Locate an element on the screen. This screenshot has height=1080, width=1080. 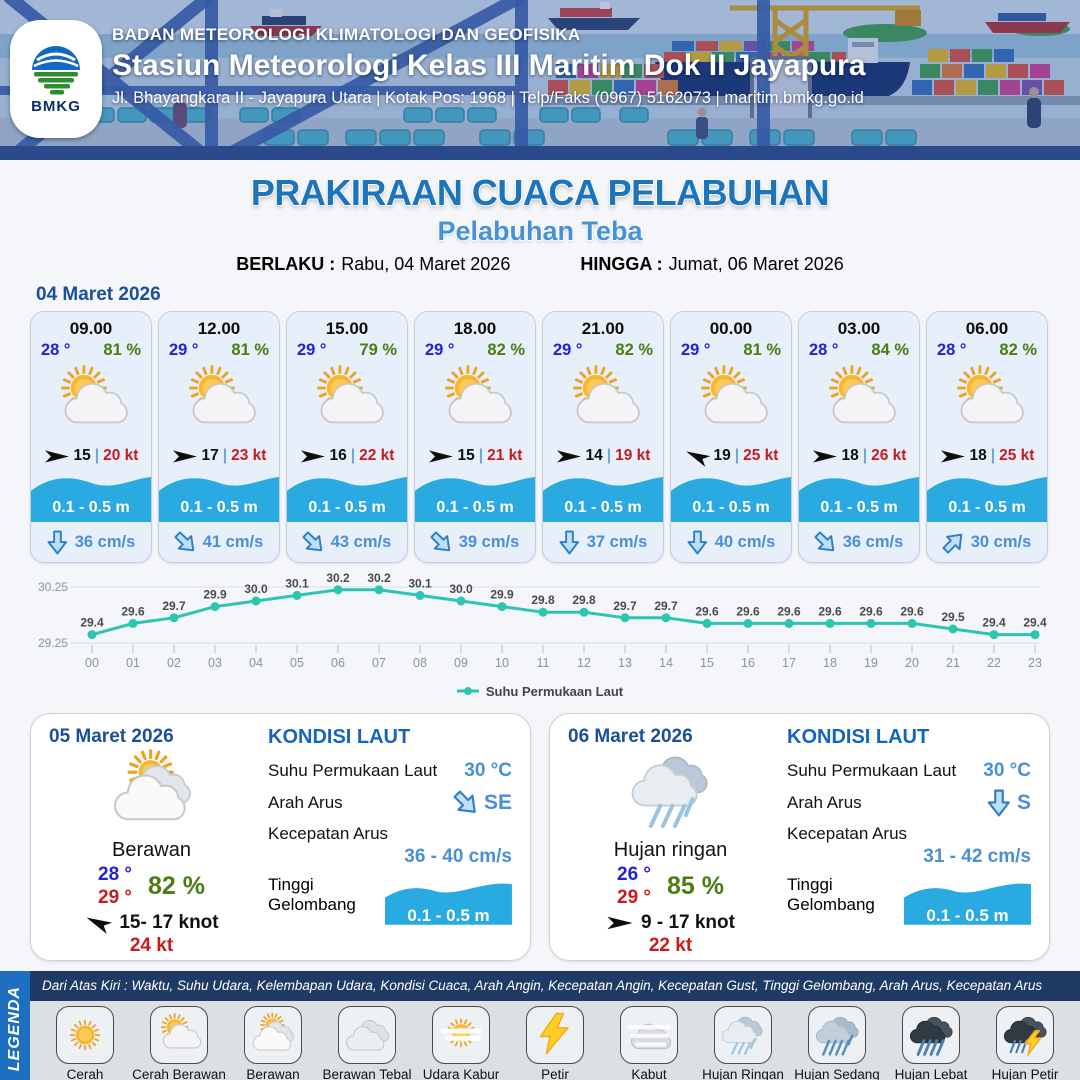
svg-text: 09 is located at coordinates (461, 663).